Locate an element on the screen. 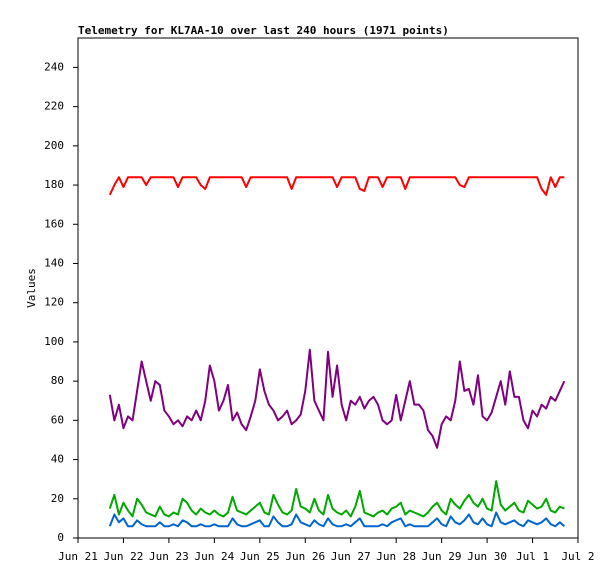  x-tick-label: Jun 27 is located at coordinates (351, 556).